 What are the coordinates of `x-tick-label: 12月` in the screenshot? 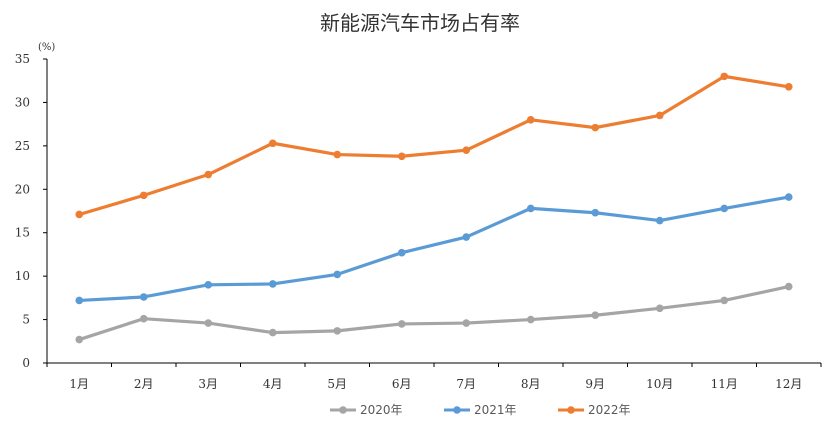 It's located at (788, 384).